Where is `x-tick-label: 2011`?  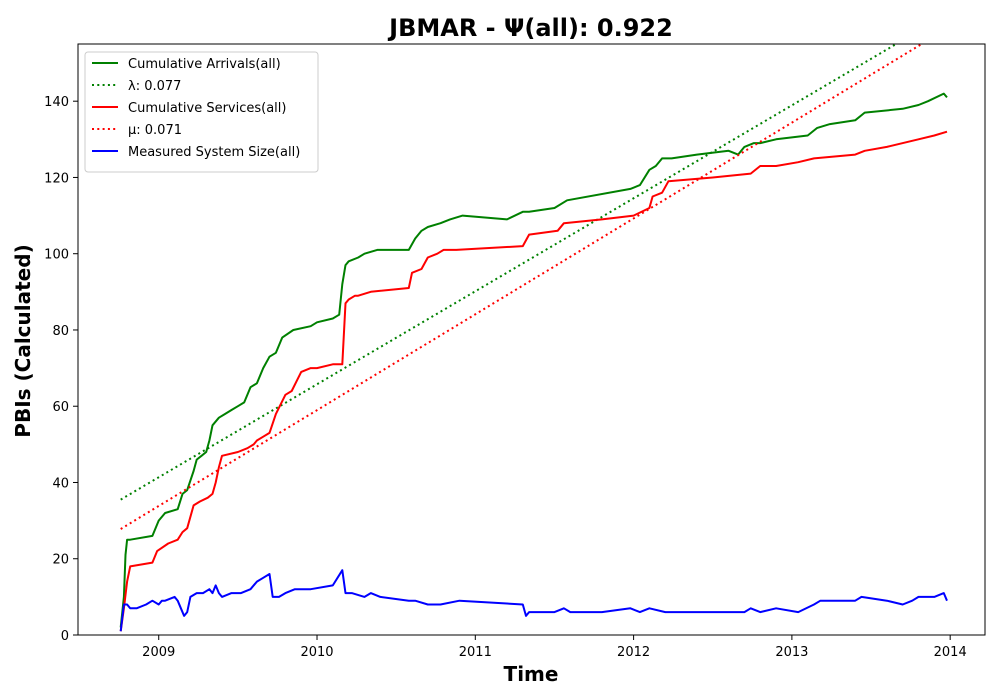
x-tick-label: 2011 is located at coordinates (475, 652).